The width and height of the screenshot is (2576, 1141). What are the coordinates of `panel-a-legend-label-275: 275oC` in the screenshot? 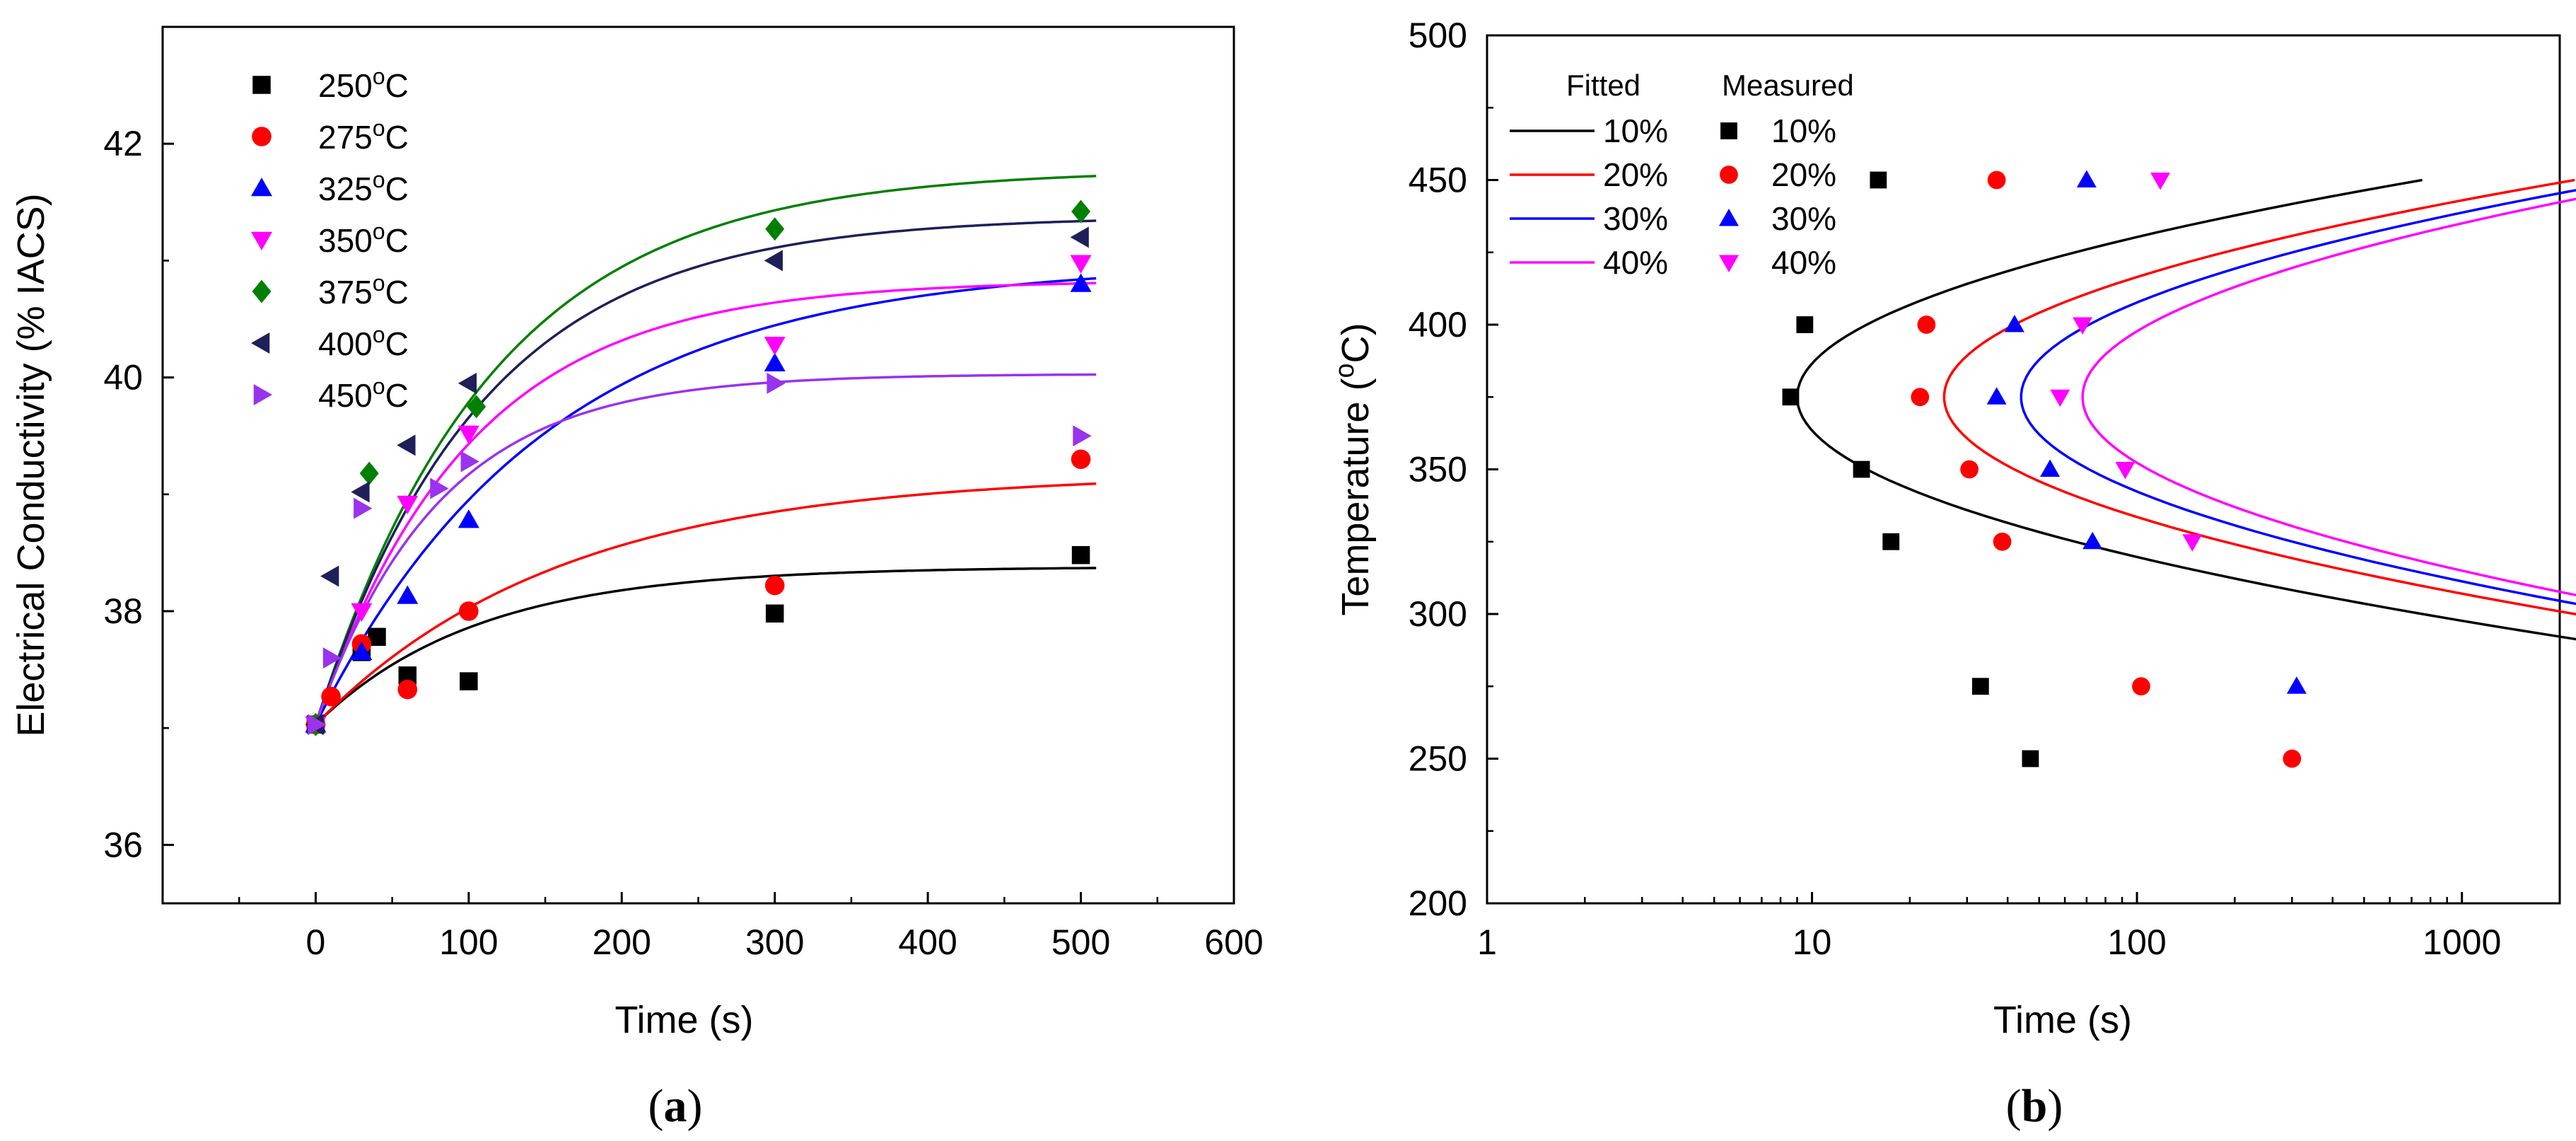 It's located at (363, 135).